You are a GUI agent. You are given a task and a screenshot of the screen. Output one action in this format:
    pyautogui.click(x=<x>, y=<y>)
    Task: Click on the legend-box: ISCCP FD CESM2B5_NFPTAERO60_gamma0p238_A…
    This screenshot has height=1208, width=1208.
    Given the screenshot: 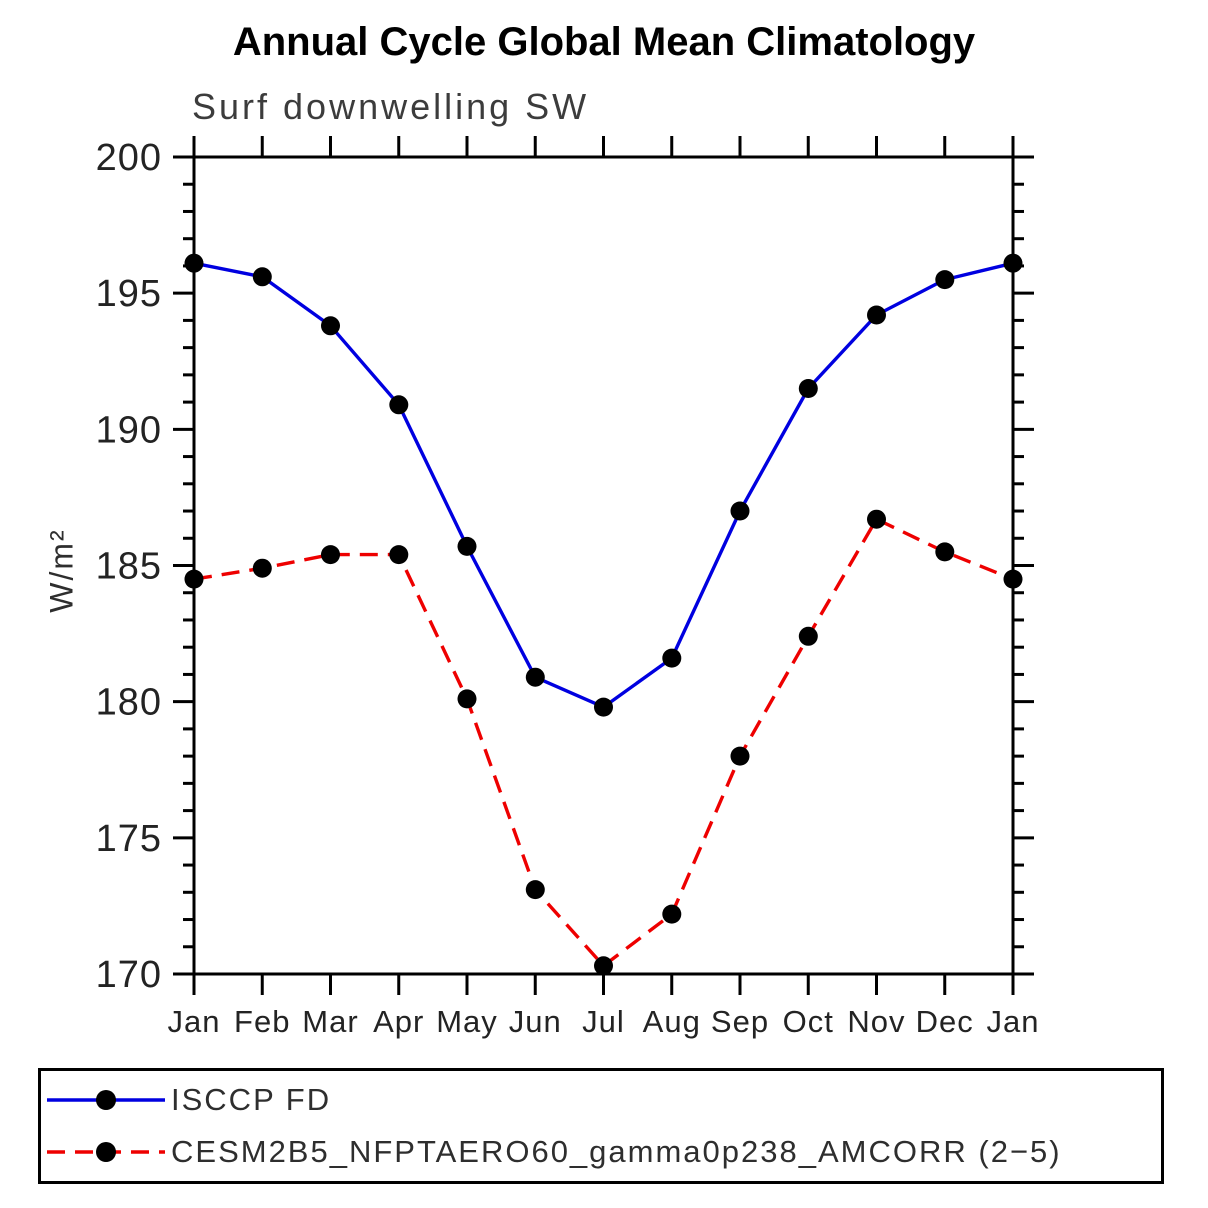 What is the action you would take?
    pyautogui.click(x=601, y=1126)
    